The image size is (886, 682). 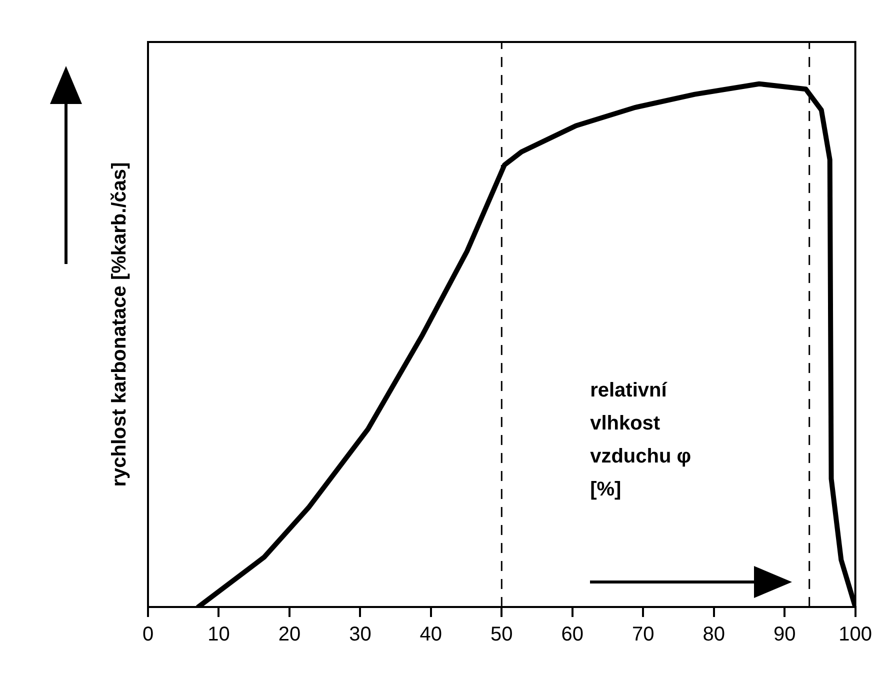 I want to click on x-tick-label: 0, so click(x=148, y=635).